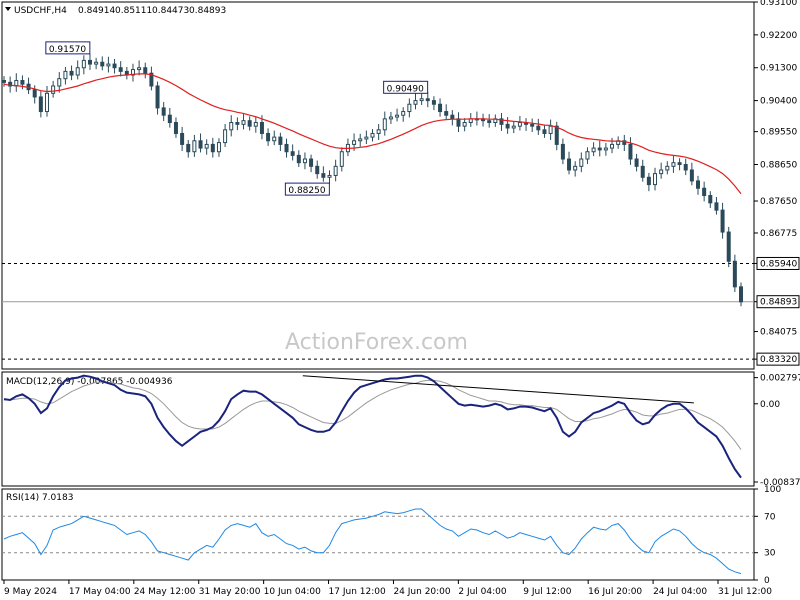 The width and height of the screenshot is (800, 600). Describe the element at coordinates (498, 389) in the screenshot. I see `macd-trendline` at that location.